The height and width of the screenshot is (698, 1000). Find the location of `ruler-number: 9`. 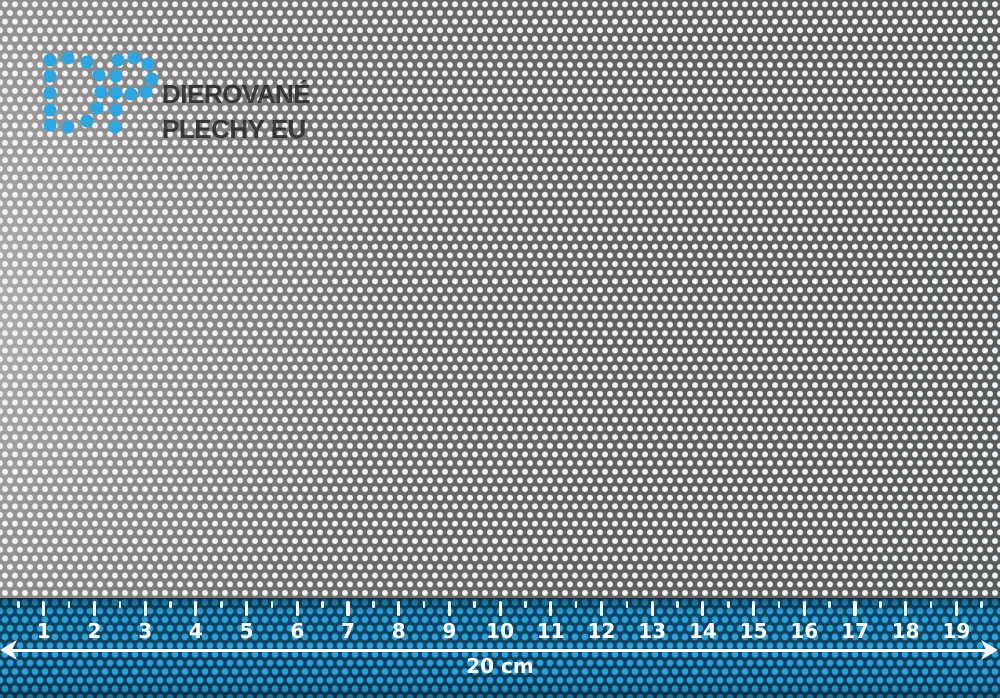

ruler-number: 9 is located at coordinates (449, 631).